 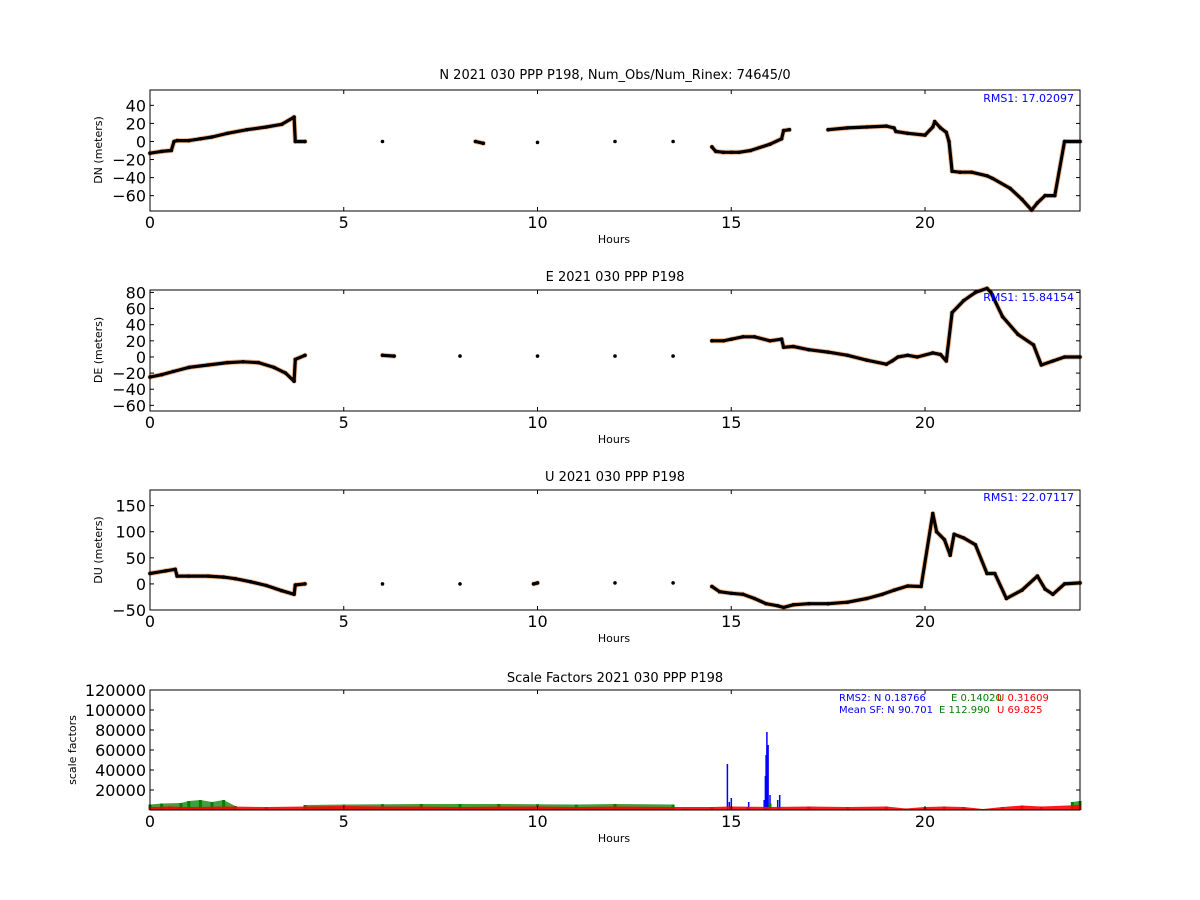 I want to click on y-tick-label: 80, so click(x=136, y=292).